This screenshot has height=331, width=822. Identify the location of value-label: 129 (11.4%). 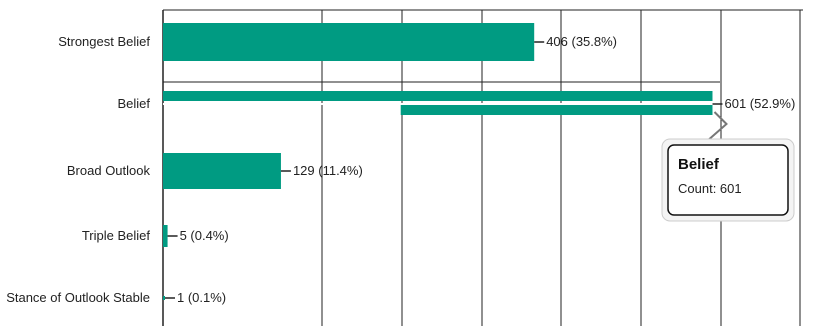
(328, 170).